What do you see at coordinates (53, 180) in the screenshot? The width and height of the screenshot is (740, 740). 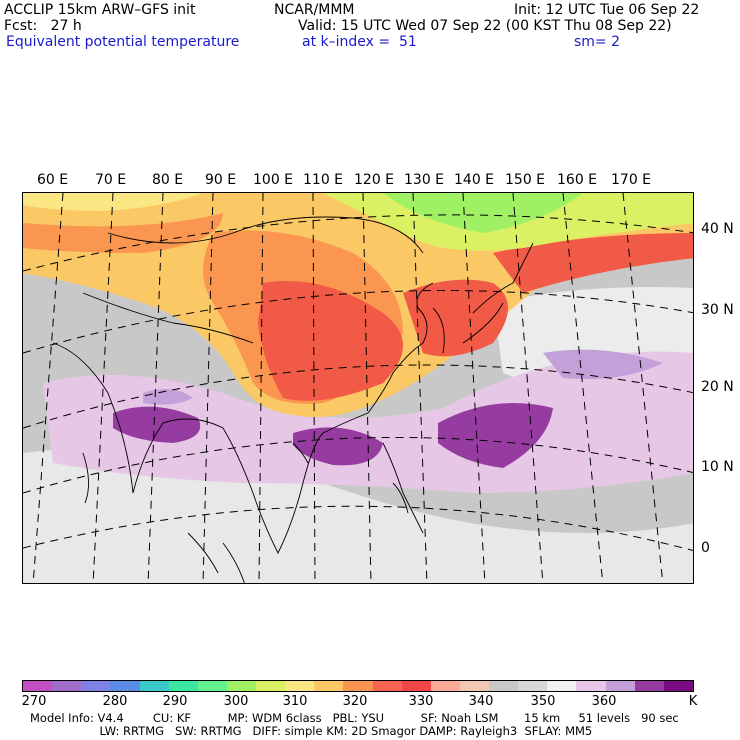 I see `lon-label-60e: 60 E` at bounding box center [53, 180].